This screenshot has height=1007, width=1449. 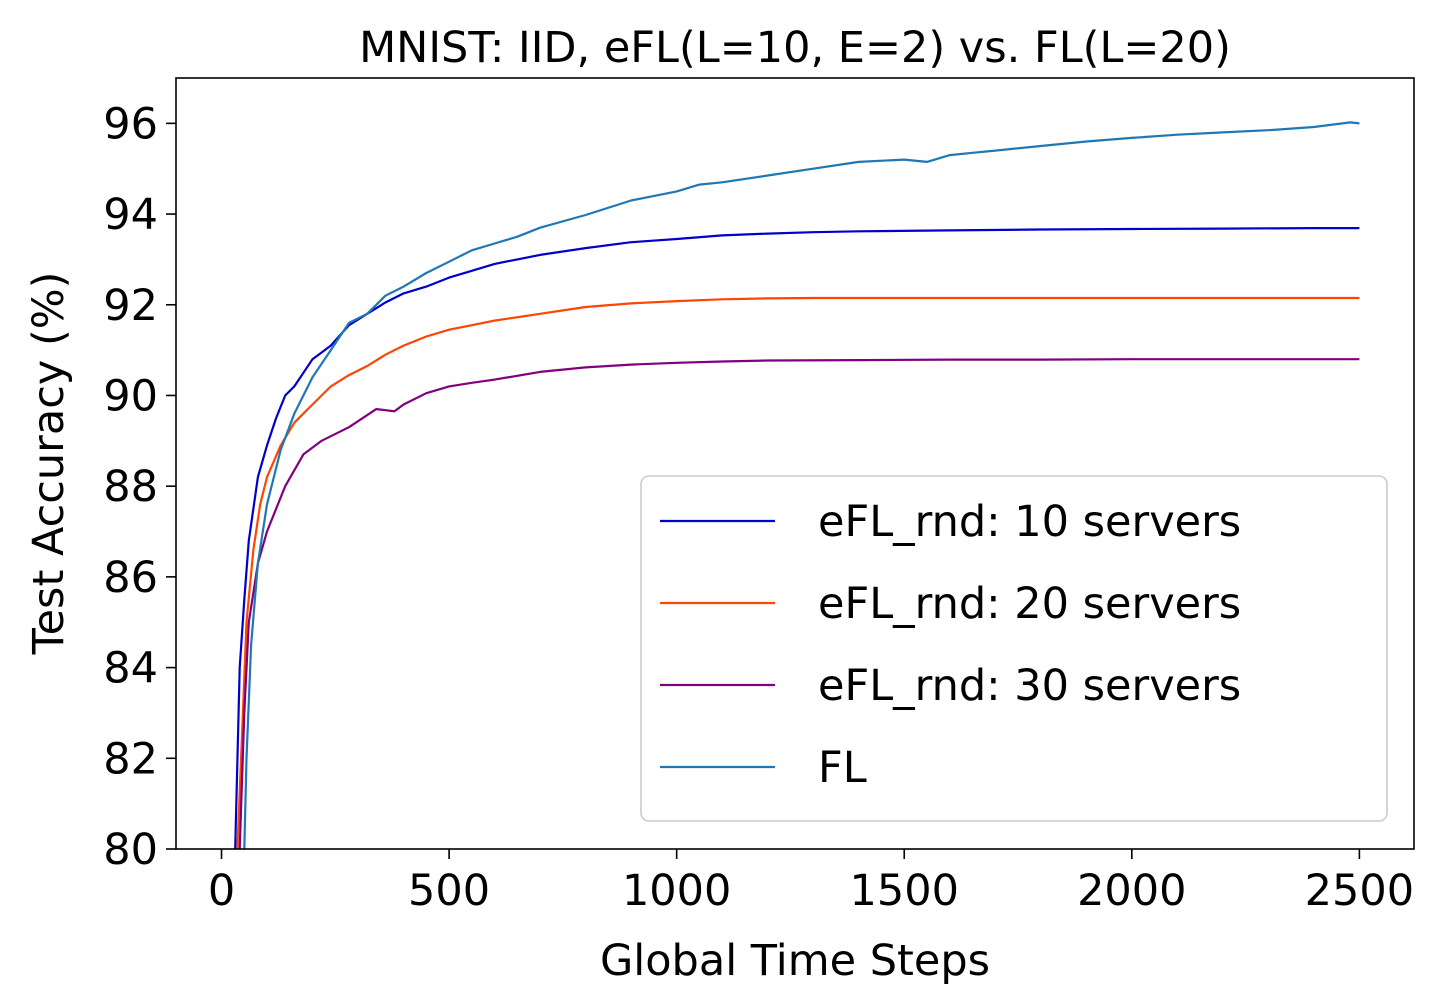 I want to click on x-axis: 0 500 1000 1500 2000 2500, so click(x=811, y=882).